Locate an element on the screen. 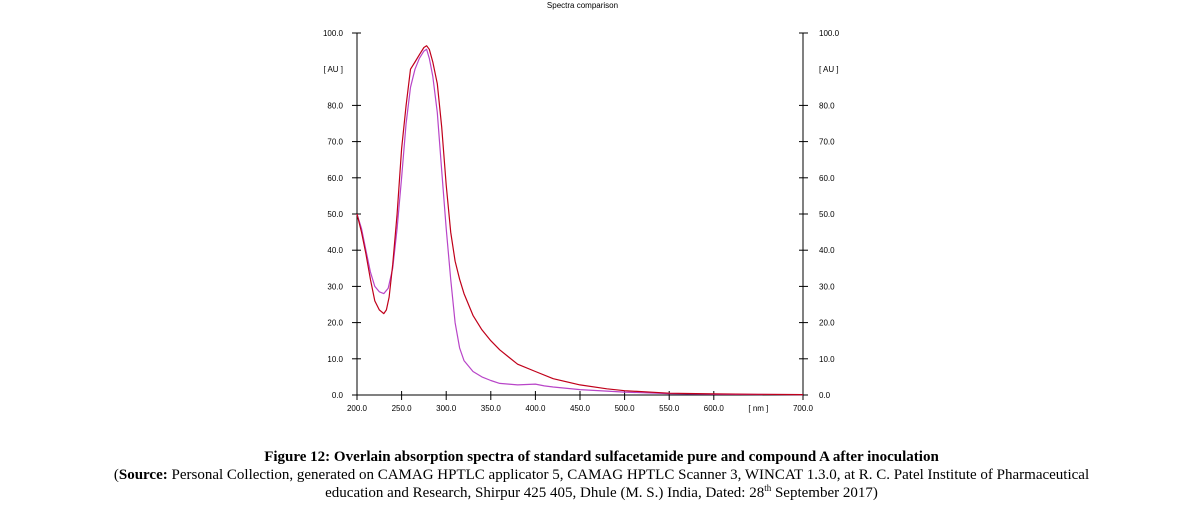 This screenshot has height=525, width=1203. y-tick-label-left: 50.0 is located at coordinates (335, 214).